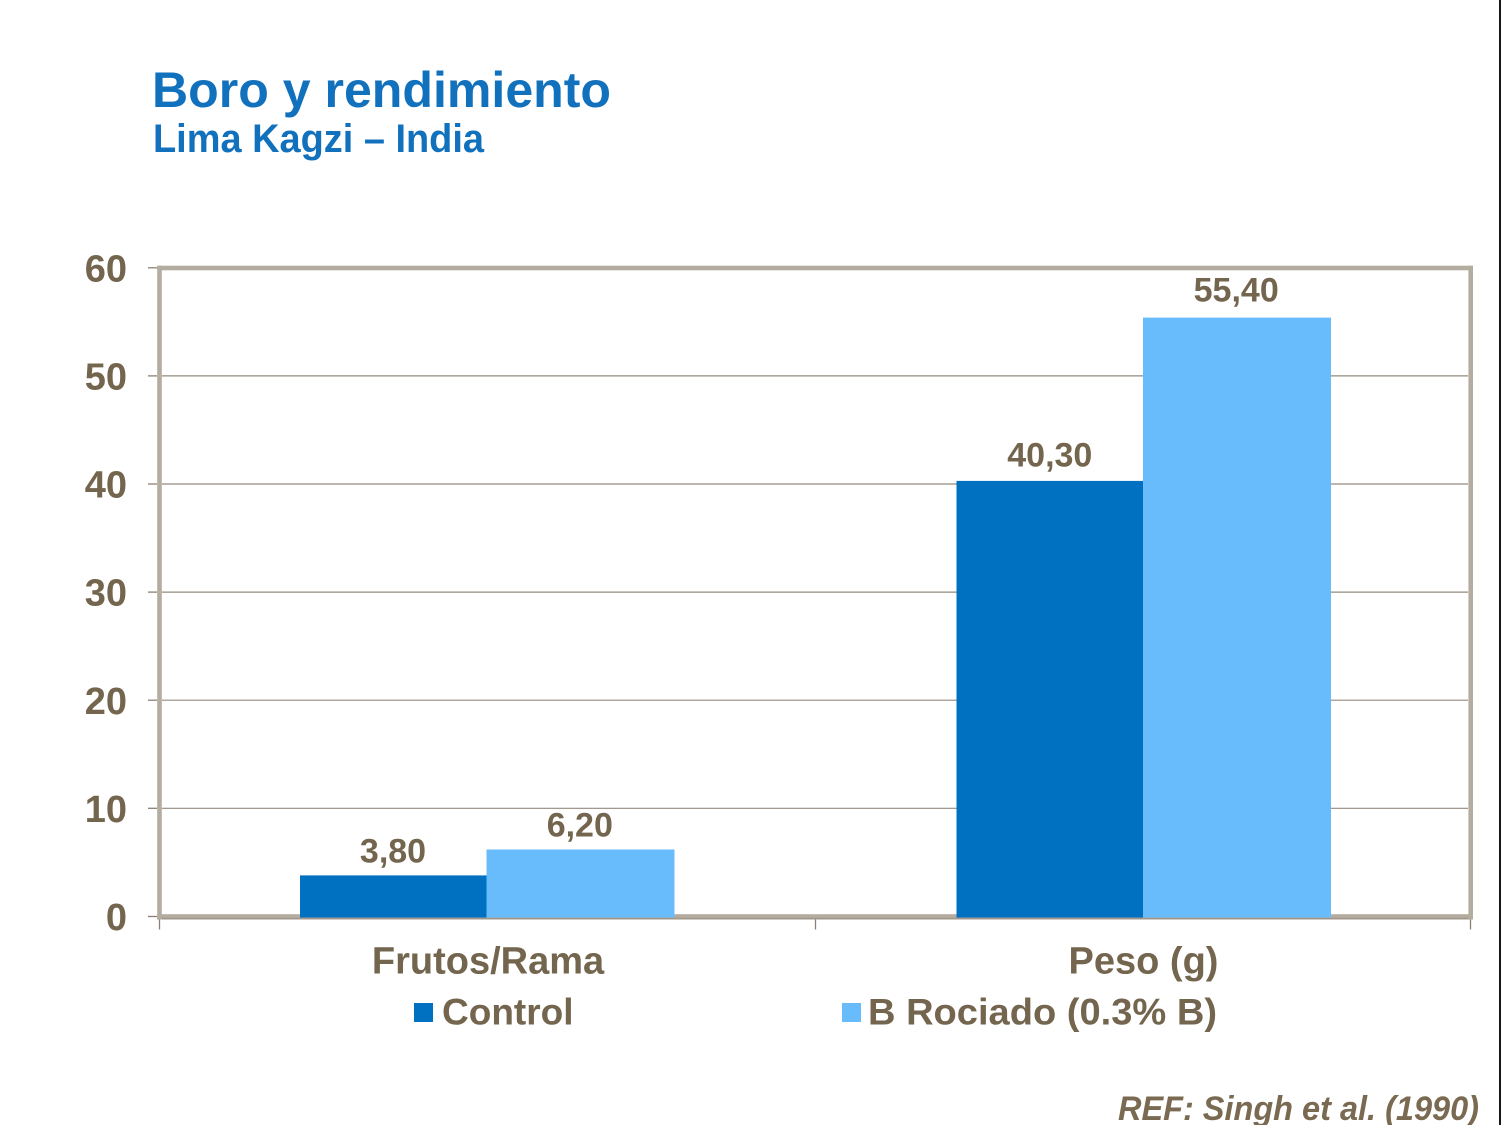 The height and width of the screenshot is (1125, 1501). What do you see at coordinates (106, 702) in the screenshot?
I see `svg-text: 20` at bounding box center [106, 702].